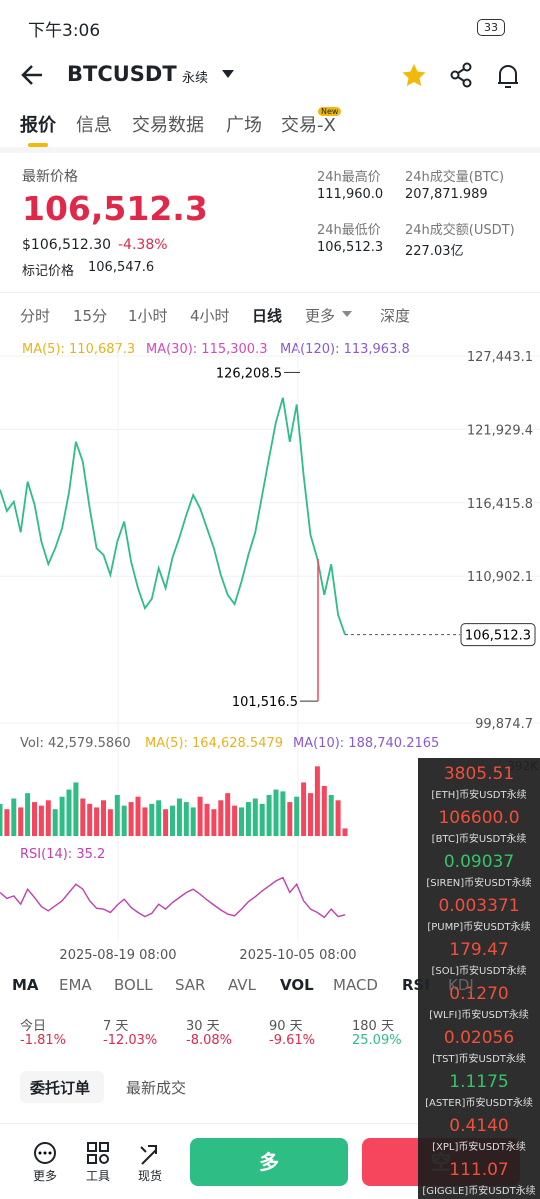  I want to click on dropdown, so click(347, 314).